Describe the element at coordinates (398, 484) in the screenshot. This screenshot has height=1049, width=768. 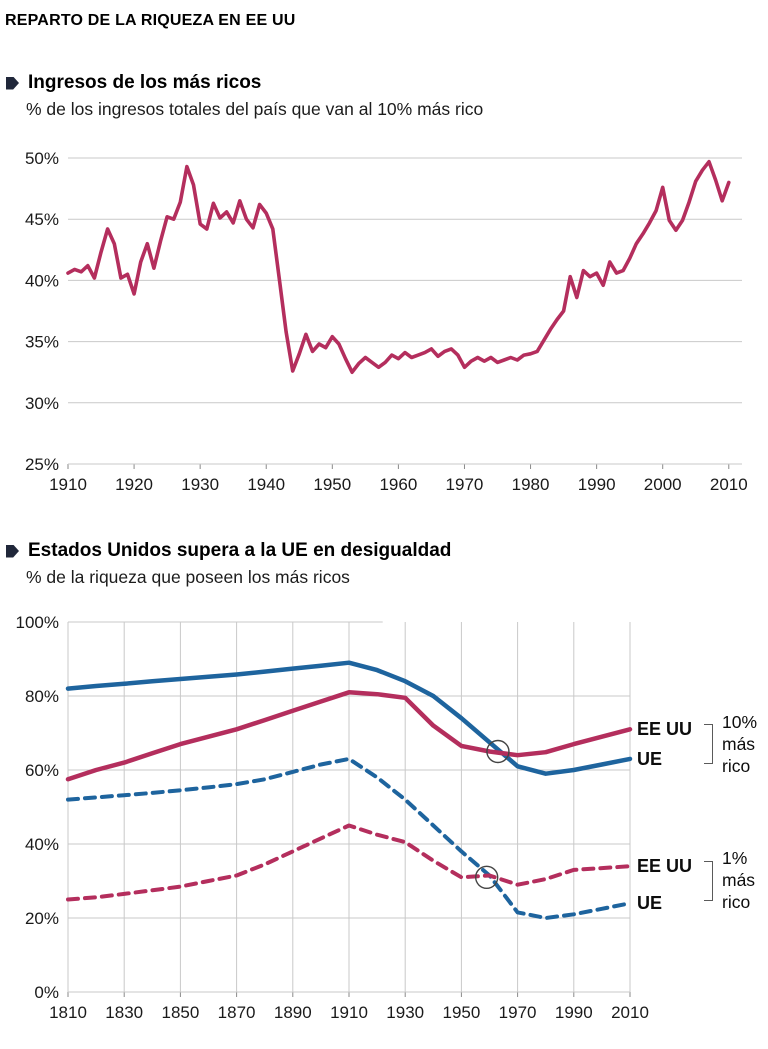
I see `x-tick-label: 1960` at that location.